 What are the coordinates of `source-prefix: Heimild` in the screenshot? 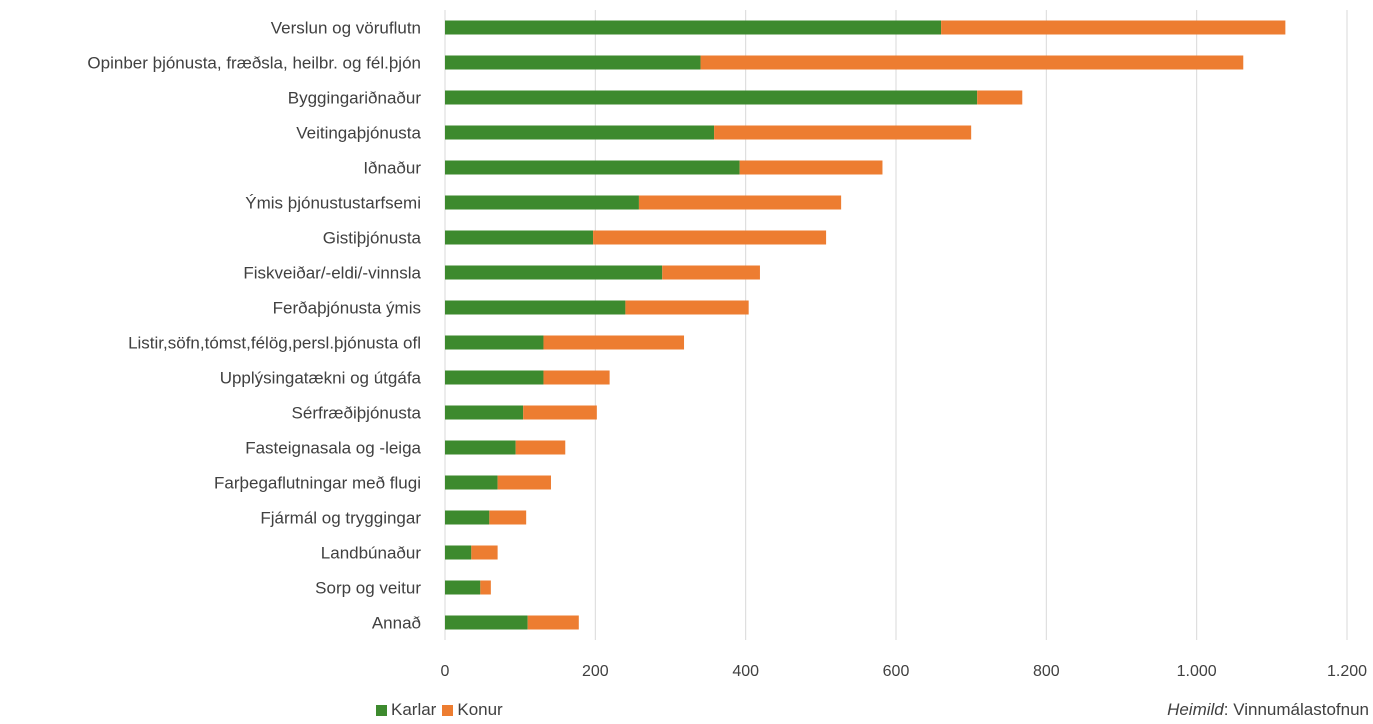 It's located at (1195, 709).